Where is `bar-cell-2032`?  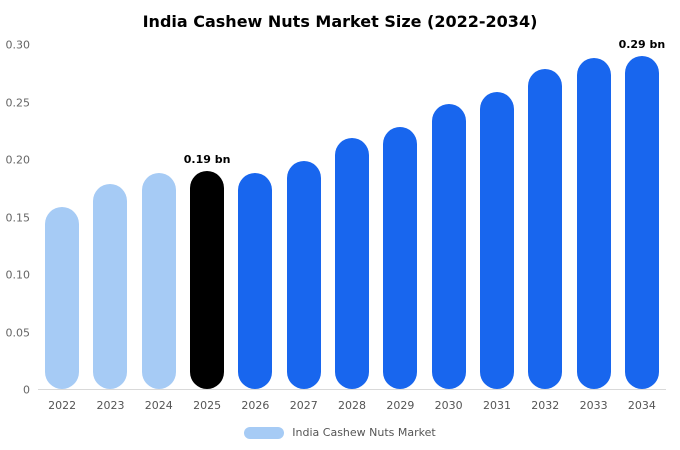 bar-cell-2032 is located at coordinates (545, 217).